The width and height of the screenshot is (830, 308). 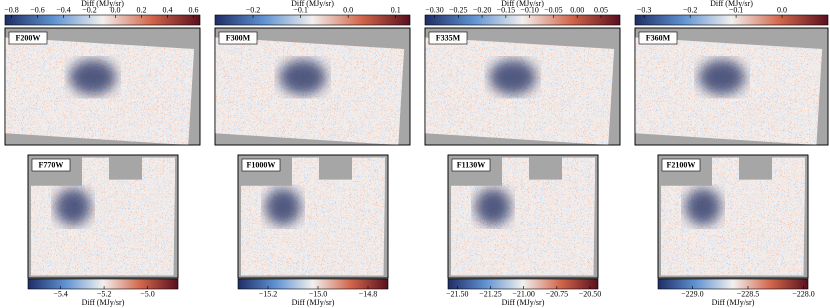 I want to click on filter-label: F300M, so click(x=238, y=37).